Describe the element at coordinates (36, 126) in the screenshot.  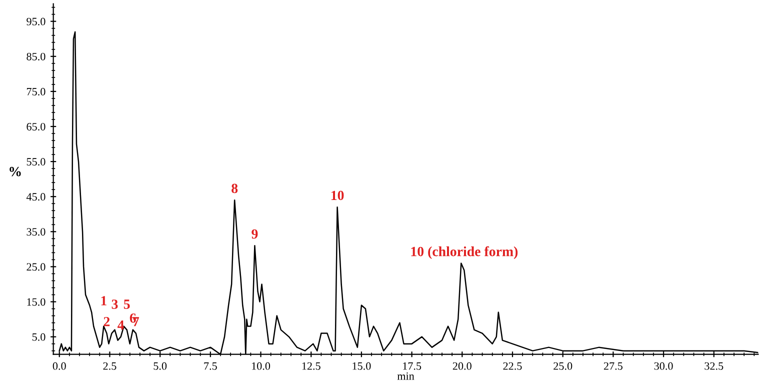
I see `y-tick-label: 65.0` at that location.